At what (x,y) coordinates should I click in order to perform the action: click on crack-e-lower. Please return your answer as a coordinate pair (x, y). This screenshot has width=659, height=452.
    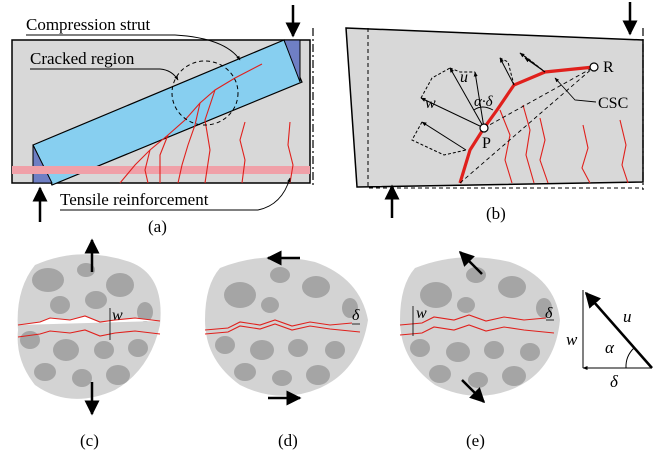
    Looking at the image, I should click on (477, 330).